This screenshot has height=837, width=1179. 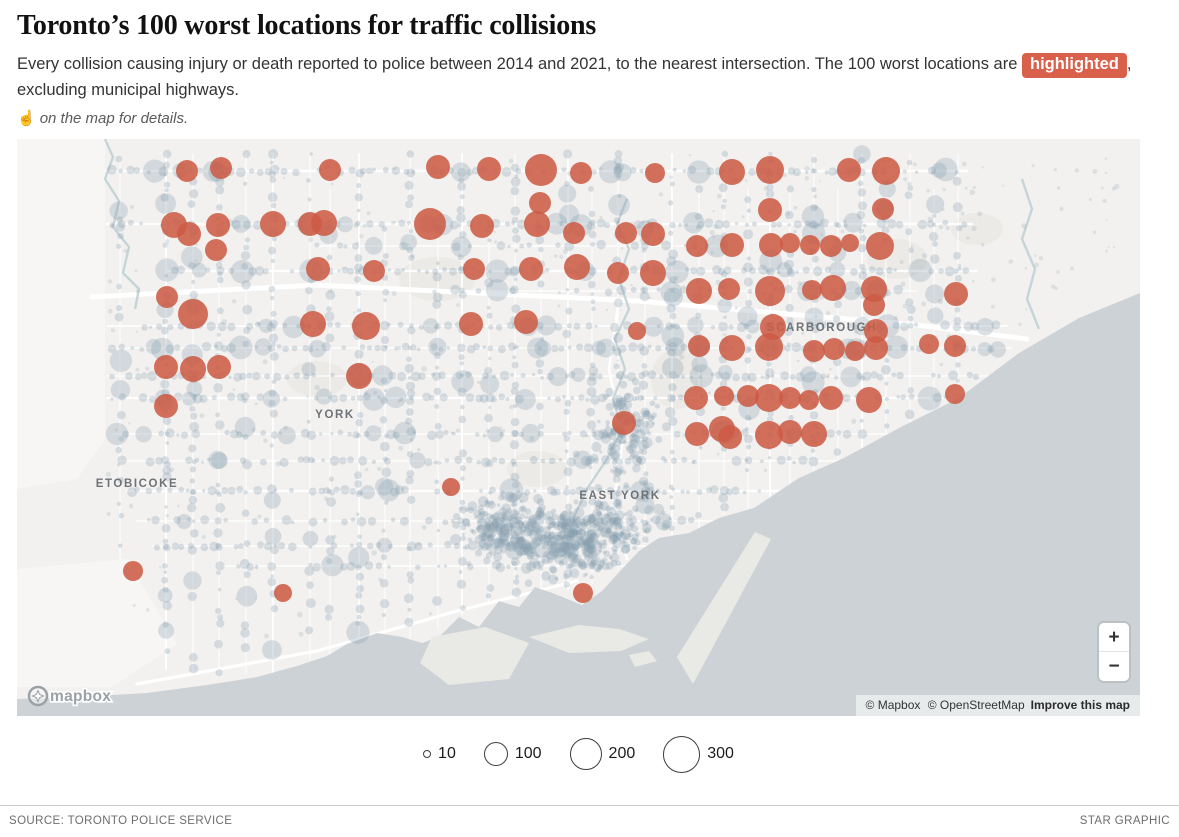 I want to click on zoom-out-button: −, so click(x=1114, y=667).